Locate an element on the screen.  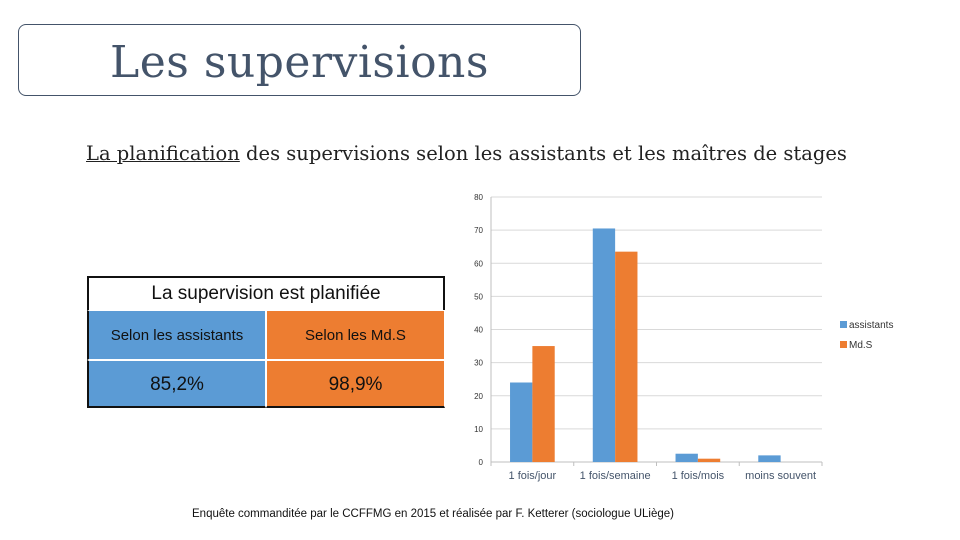
y-tick-label: 20 is located at coordinates (478, 396).